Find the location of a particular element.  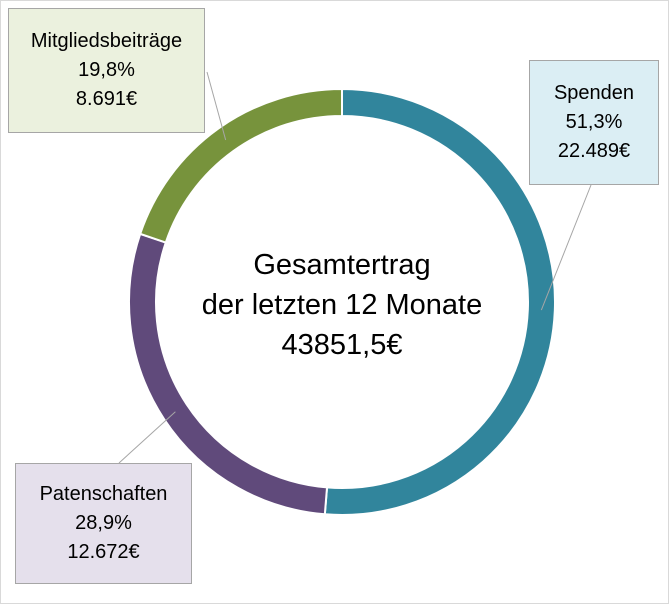

data-label-patenschaften: Patenschaften 28,9% 12.672€ is located at coordinates (103, 523).